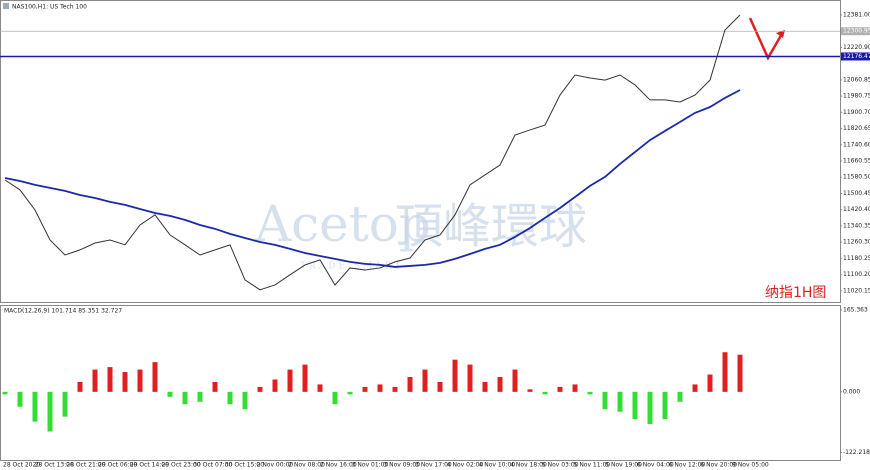 This screenshot has height=470, width=870. What do you see at coordinates (856, 258) in the screenshot?
I see `y-tick-label: 11180.25` at bounding box center [856, 258].